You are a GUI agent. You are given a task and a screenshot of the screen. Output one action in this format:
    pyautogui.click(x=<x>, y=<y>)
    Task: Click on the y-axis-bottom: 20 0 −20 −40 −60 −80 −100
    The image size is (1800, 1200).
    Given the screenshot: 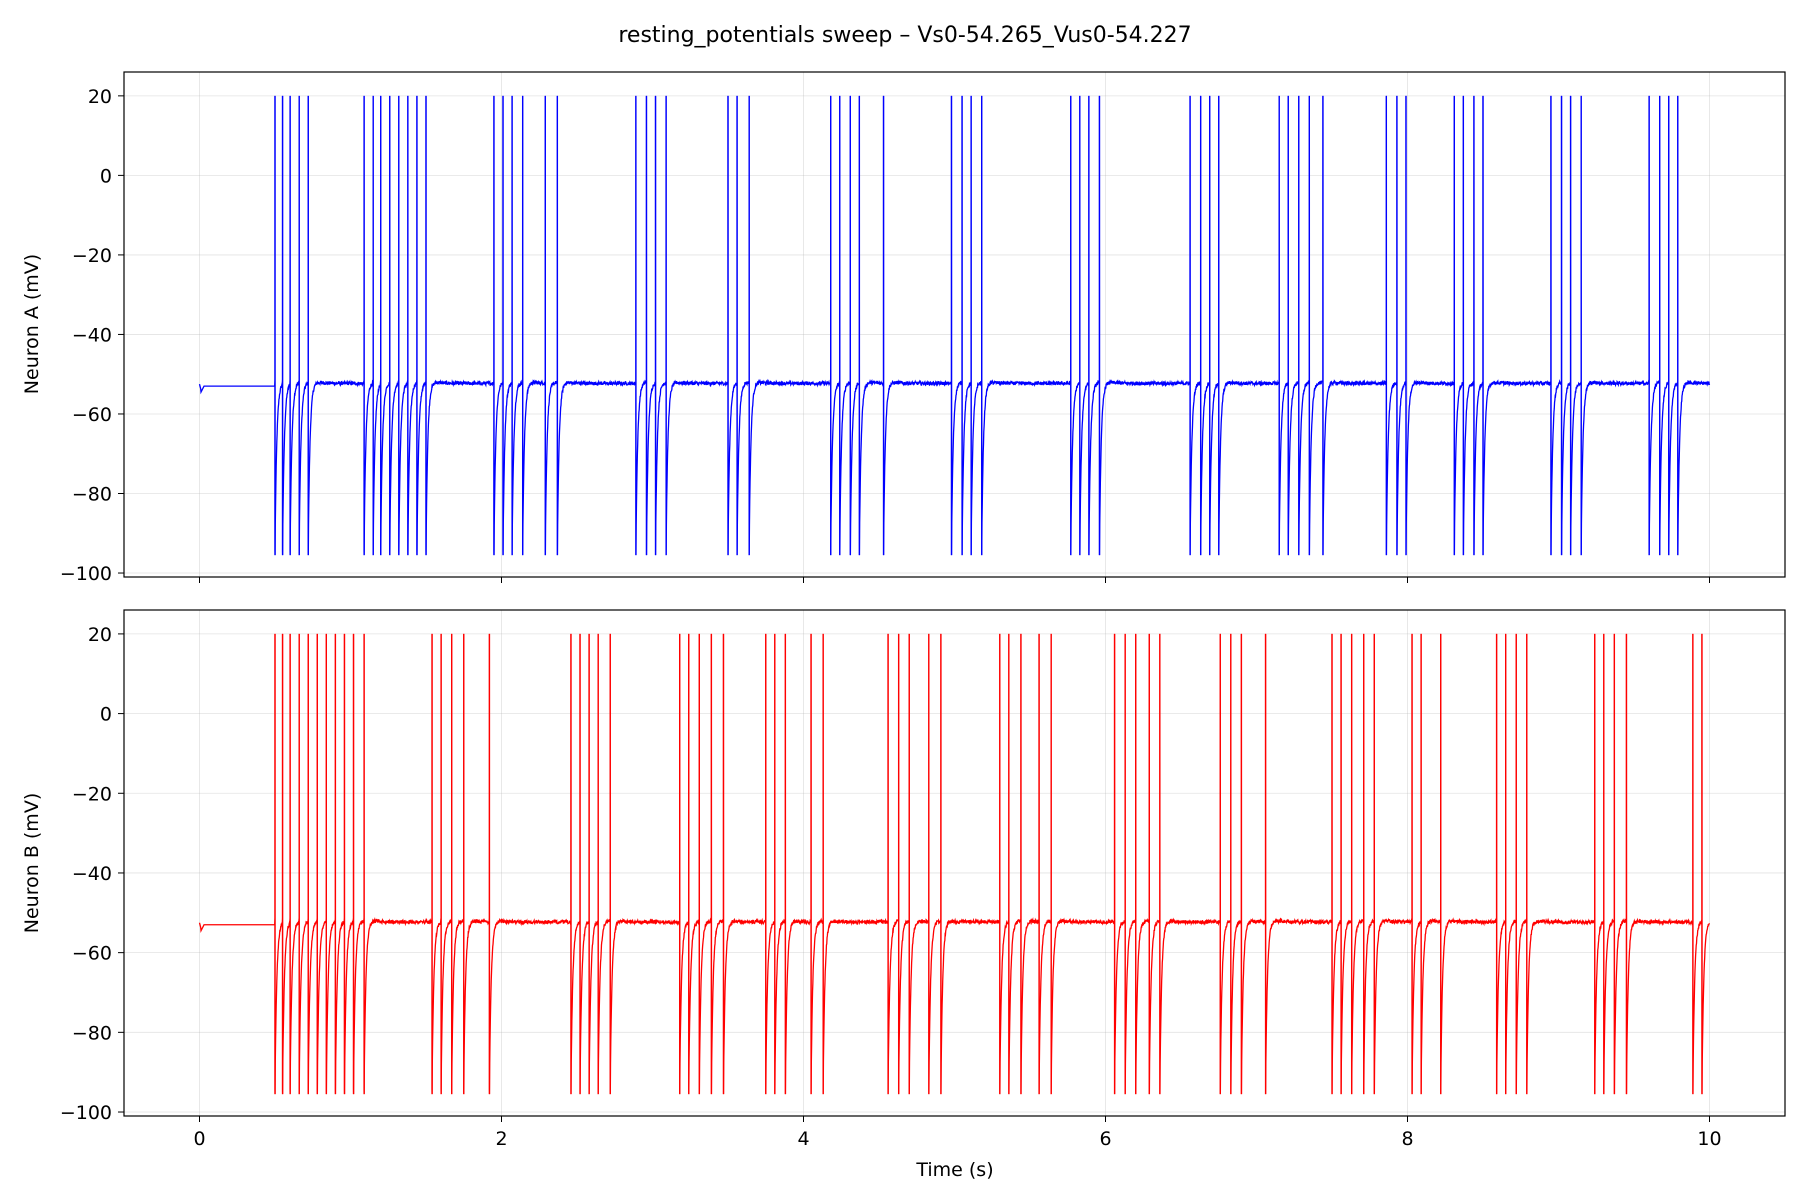 What is the action you would take?
    pyautogui.click(x=92, y=874)
    